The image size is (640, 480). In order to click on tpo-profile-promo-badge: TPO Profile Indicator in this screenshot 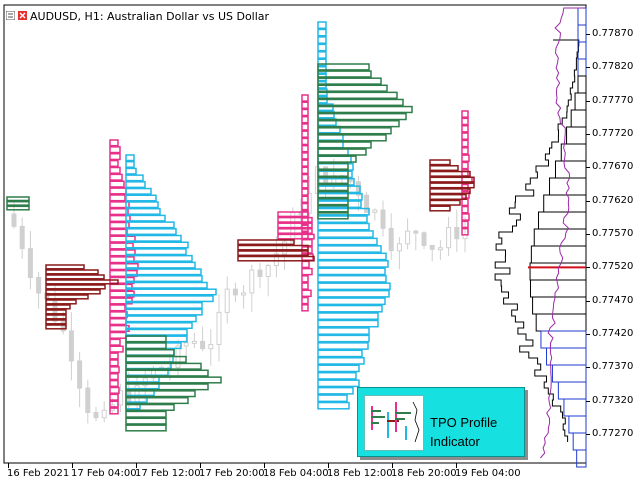, I will do `click(441, 422)`.